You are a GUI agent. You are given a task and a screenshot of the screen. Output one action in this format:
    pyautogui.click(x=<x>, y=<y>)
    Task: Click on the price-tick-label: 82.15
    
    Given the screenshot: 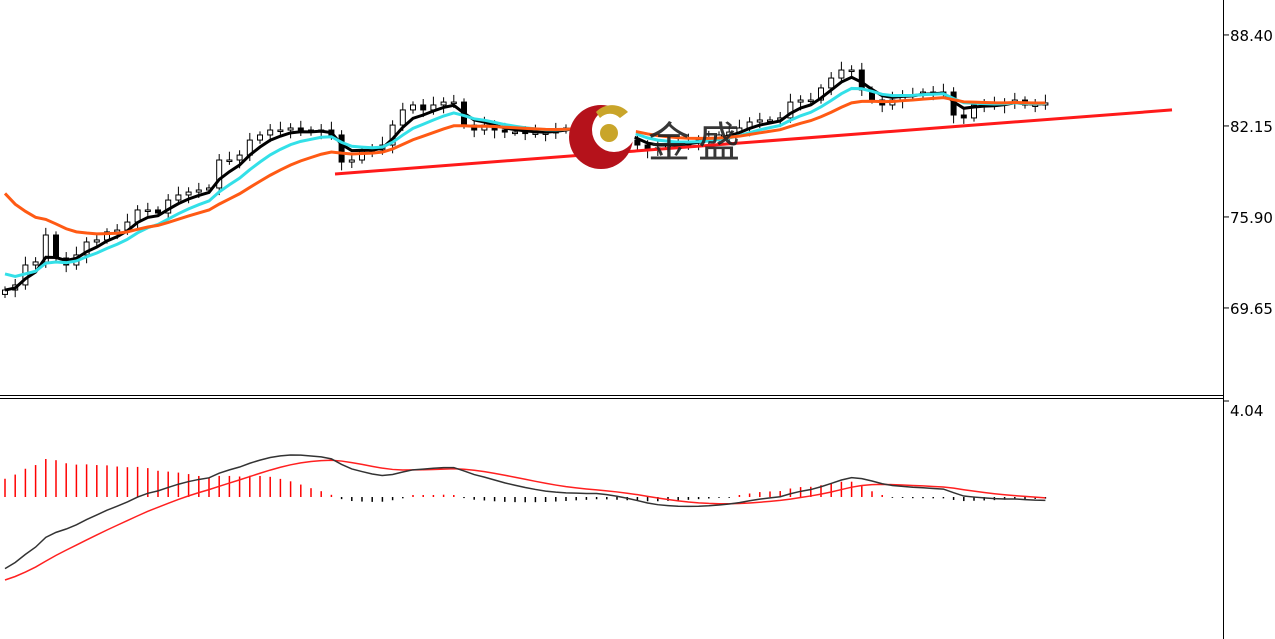 What is the action you would take?
    pyautogui.click(x=1251, y=127)
    